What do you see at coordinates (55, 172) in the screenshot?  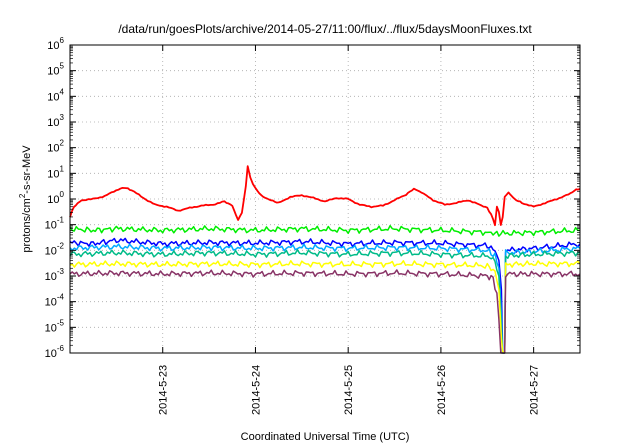 I see `y-tick-label: 10¹` at bounding box center [55, 172].